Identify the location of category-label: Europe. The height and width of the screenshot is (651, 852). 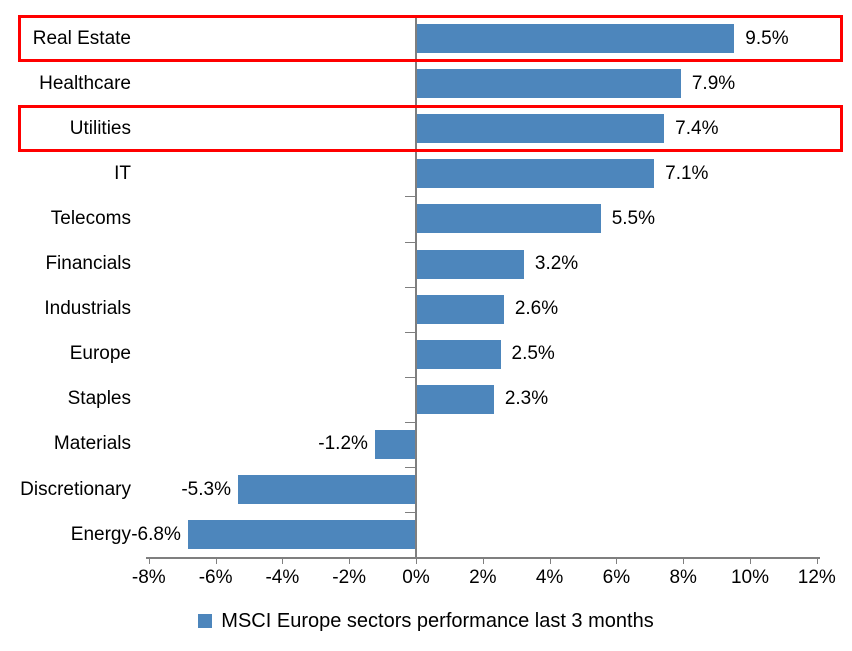
(100, 354).